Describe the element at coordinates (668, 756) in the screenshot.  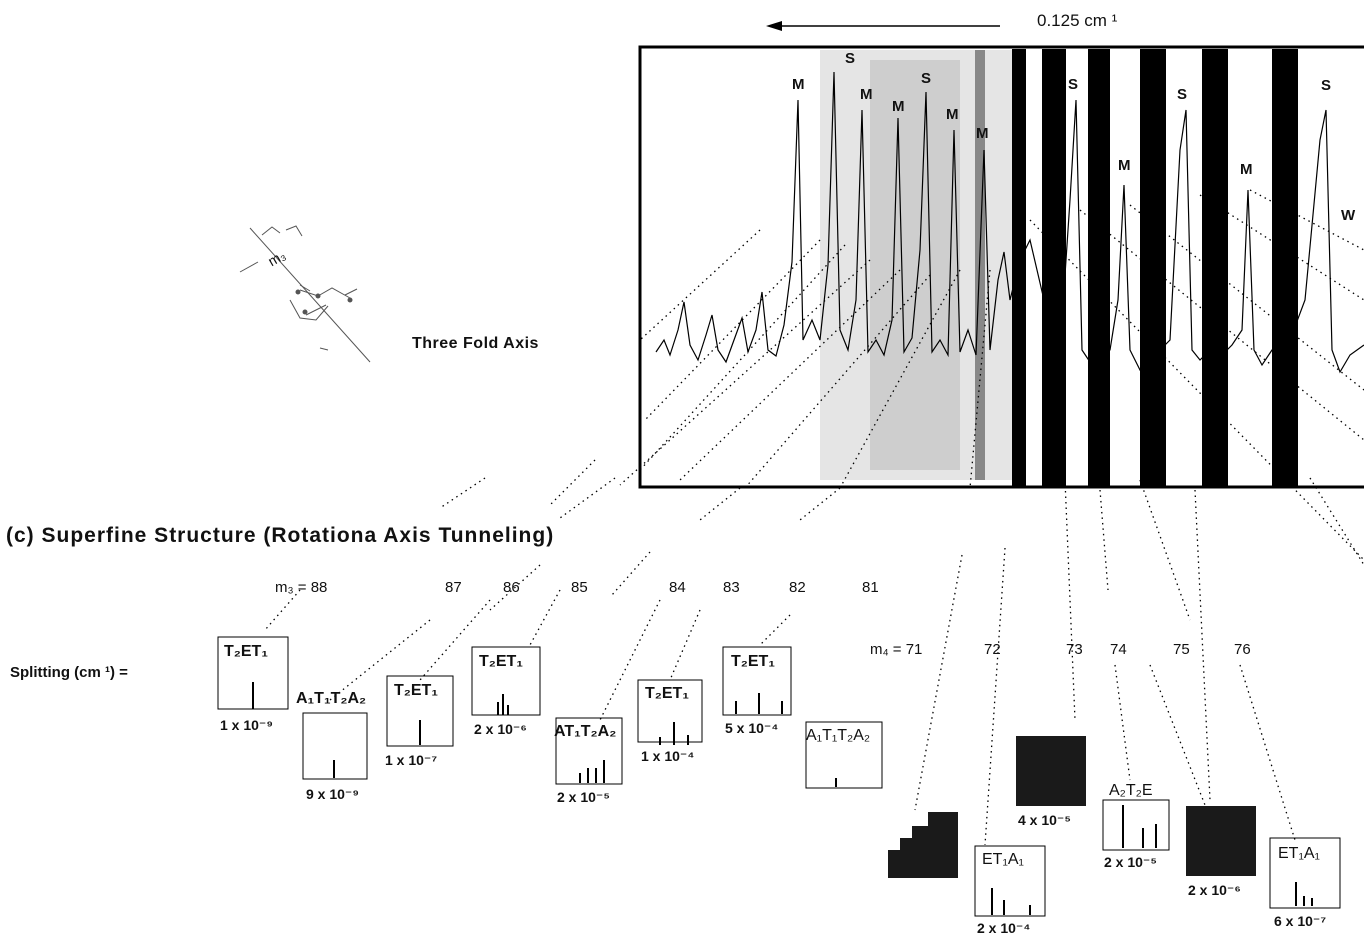
I see `splitting-value: 1 x 10⁻⁴` at that location.